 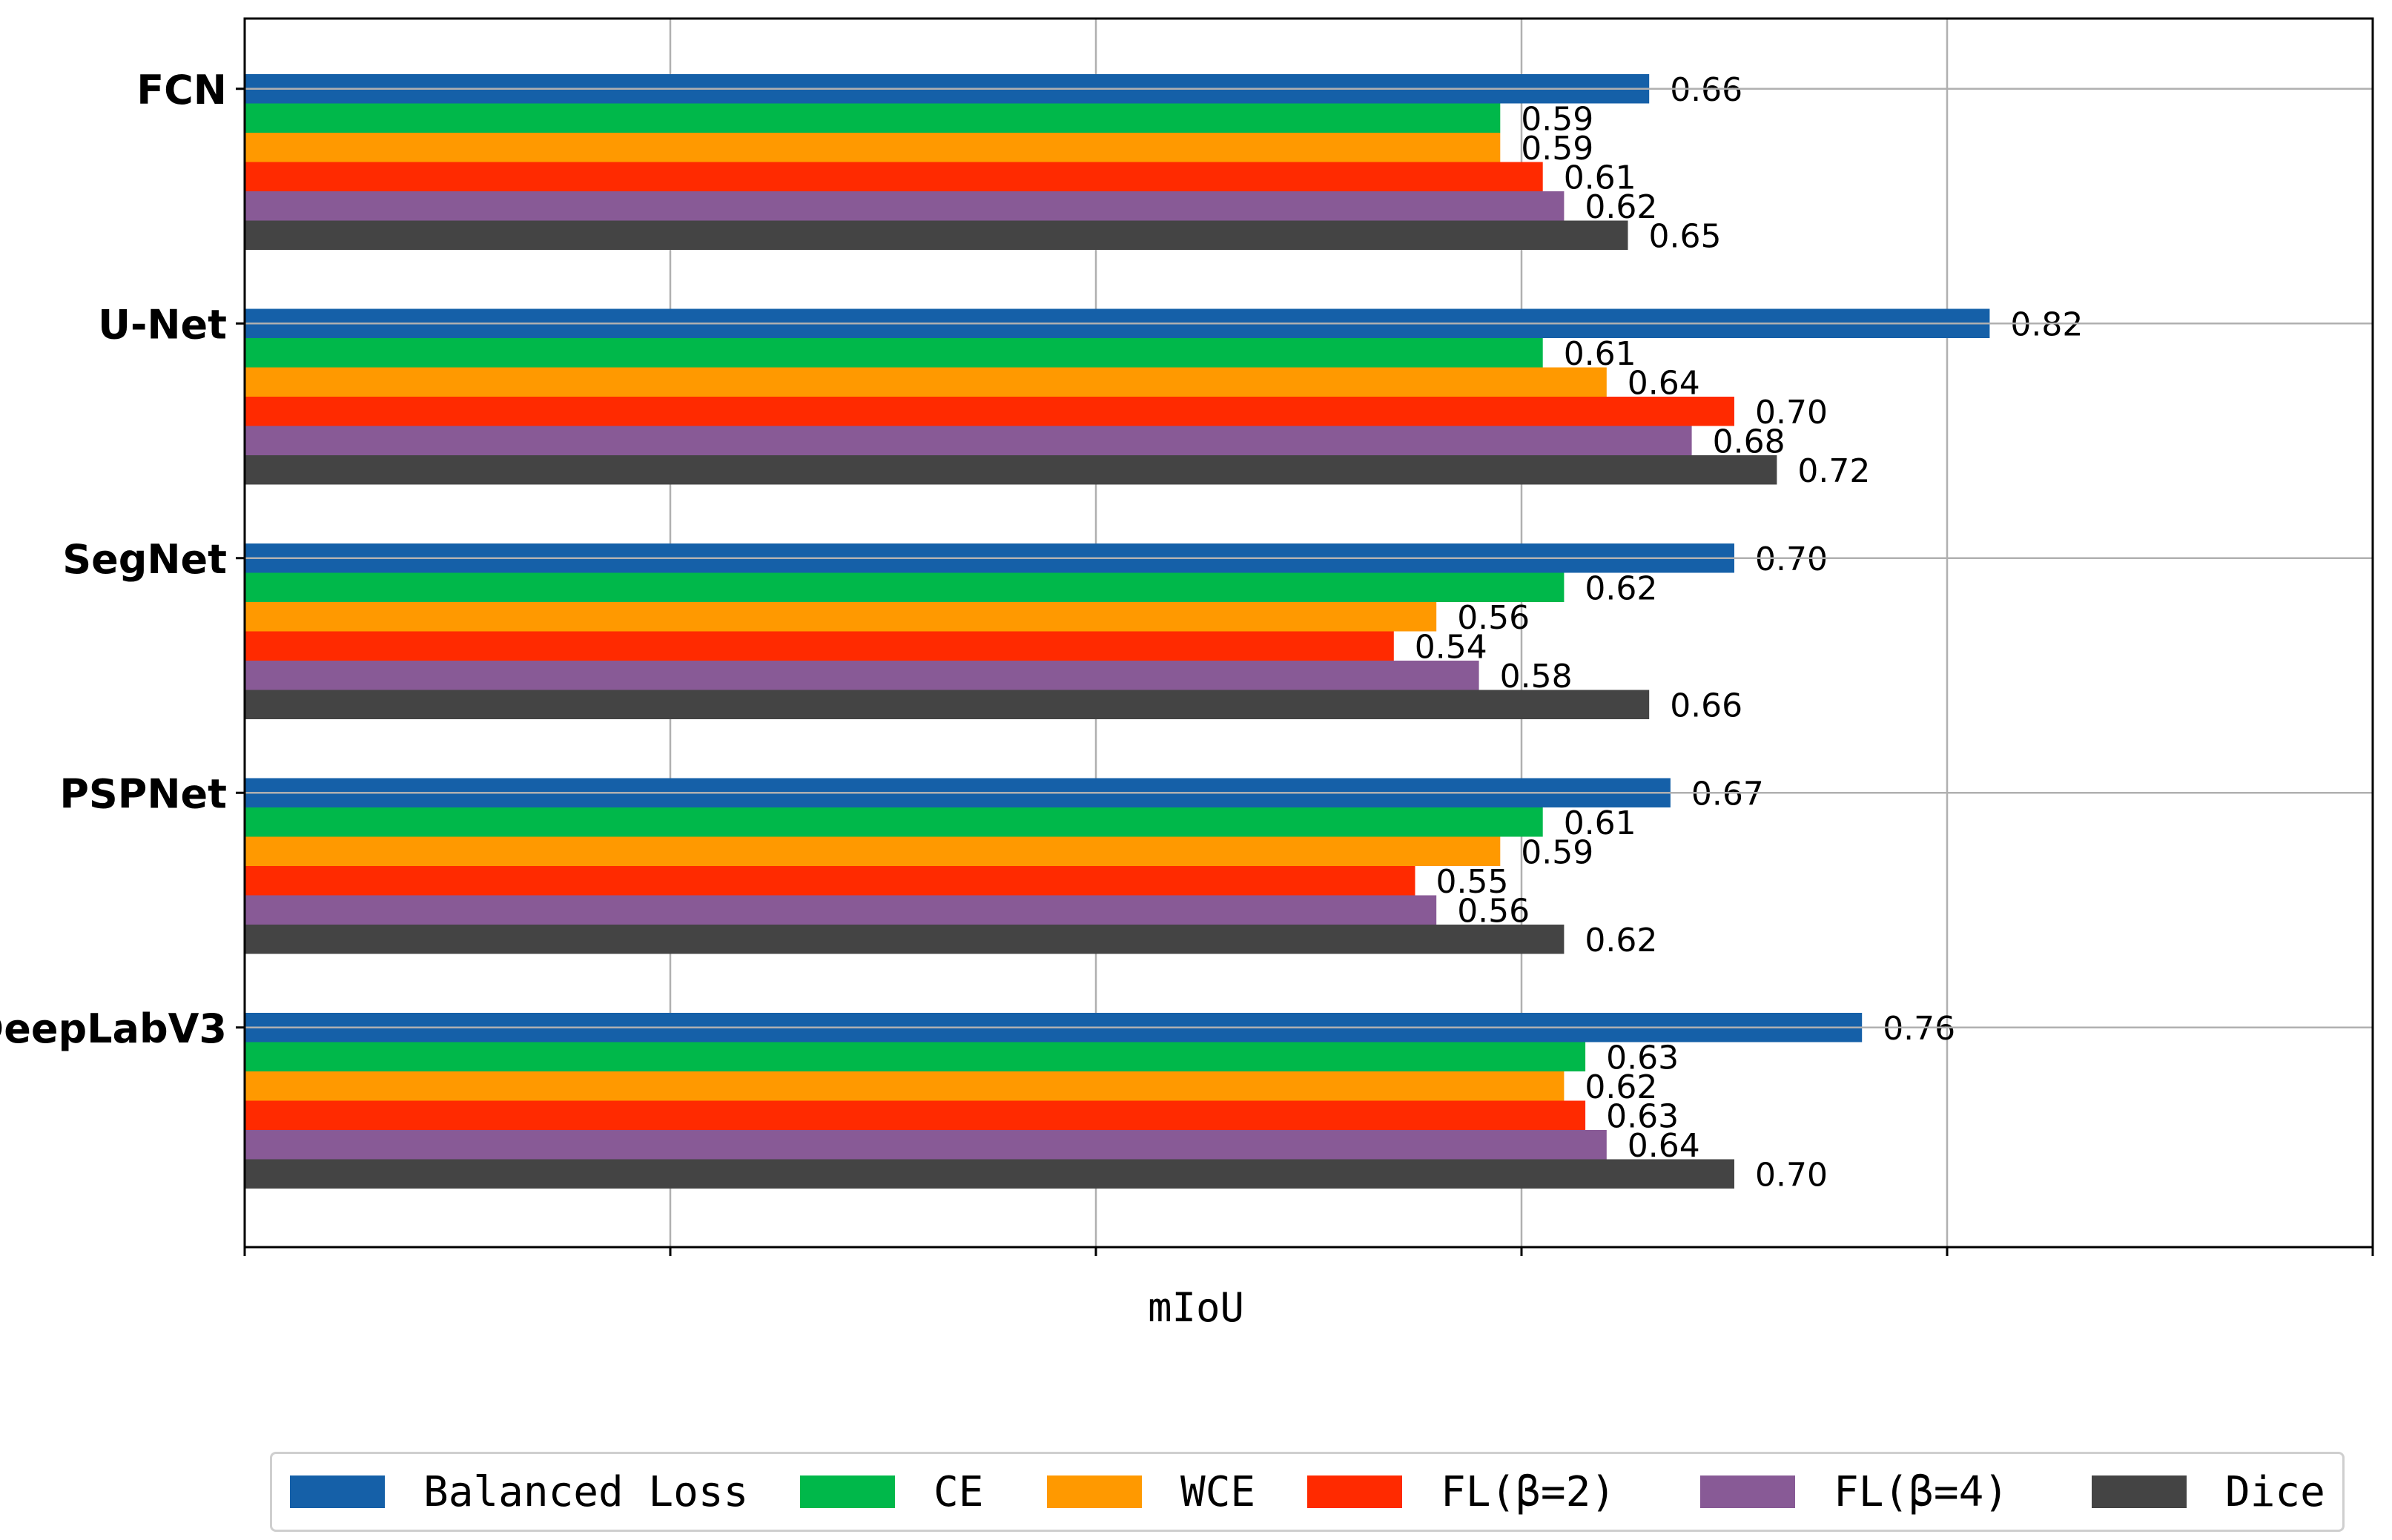 I want to click on bar-value-label: 0.67, so click(x=1727, y=794).